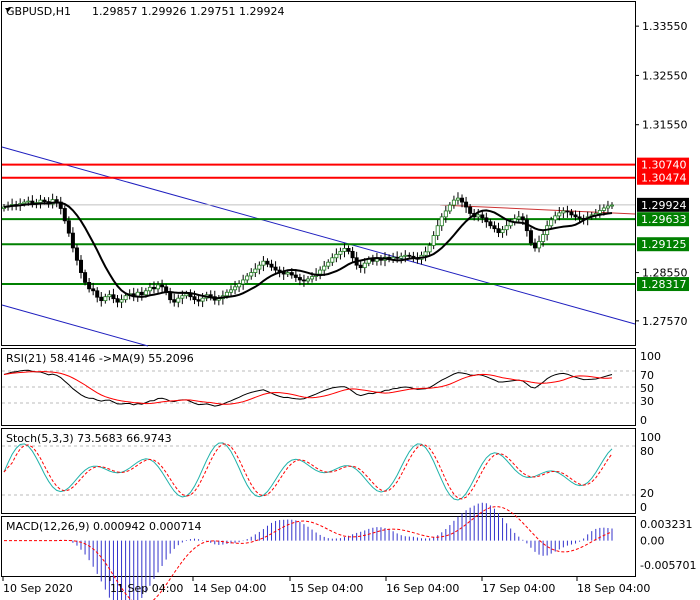 This screenshot has height=600, width=700. I want to click on time-tick-label: 15 Sep 04:00, so click(326, 588).